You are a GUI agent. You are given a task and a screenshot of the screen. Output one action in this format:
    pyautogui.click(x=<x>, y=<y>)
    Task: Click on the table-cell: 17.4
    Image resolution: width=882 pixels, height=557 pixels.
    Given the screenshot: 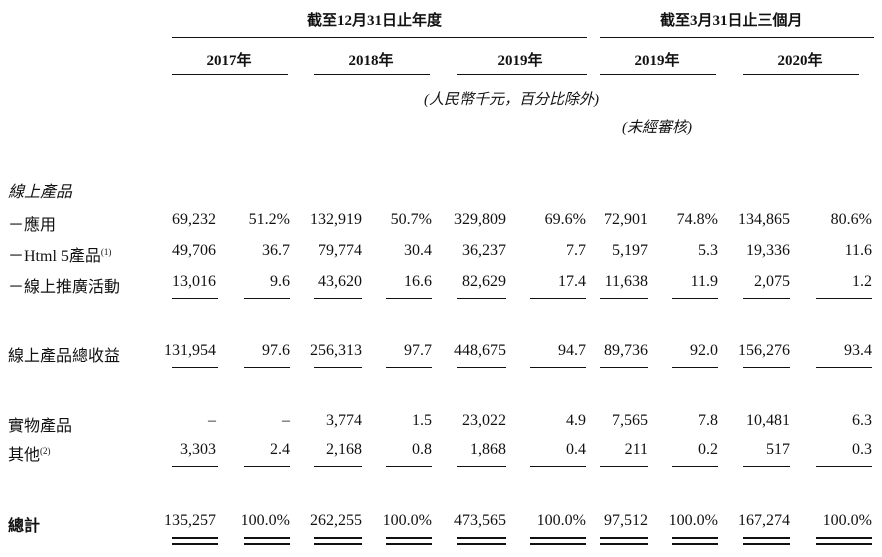 What is the action you would take?
    pyautogui.click(x=572, y=281)
    